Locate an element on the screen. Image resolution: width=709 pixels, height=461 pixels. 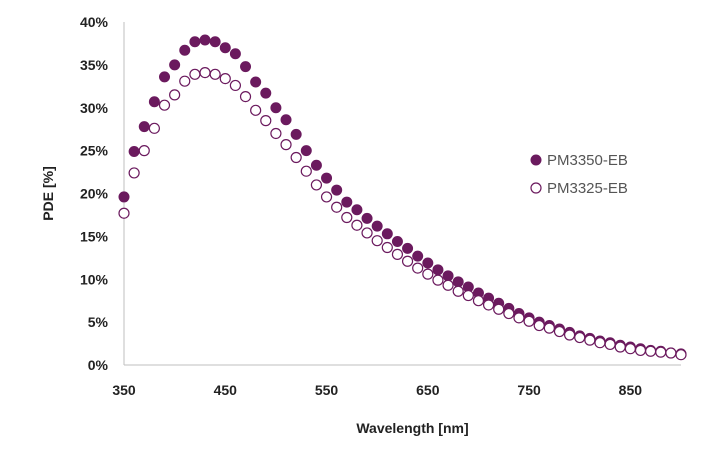
y-tick-label: 40% is located at coordinates (94, 22).